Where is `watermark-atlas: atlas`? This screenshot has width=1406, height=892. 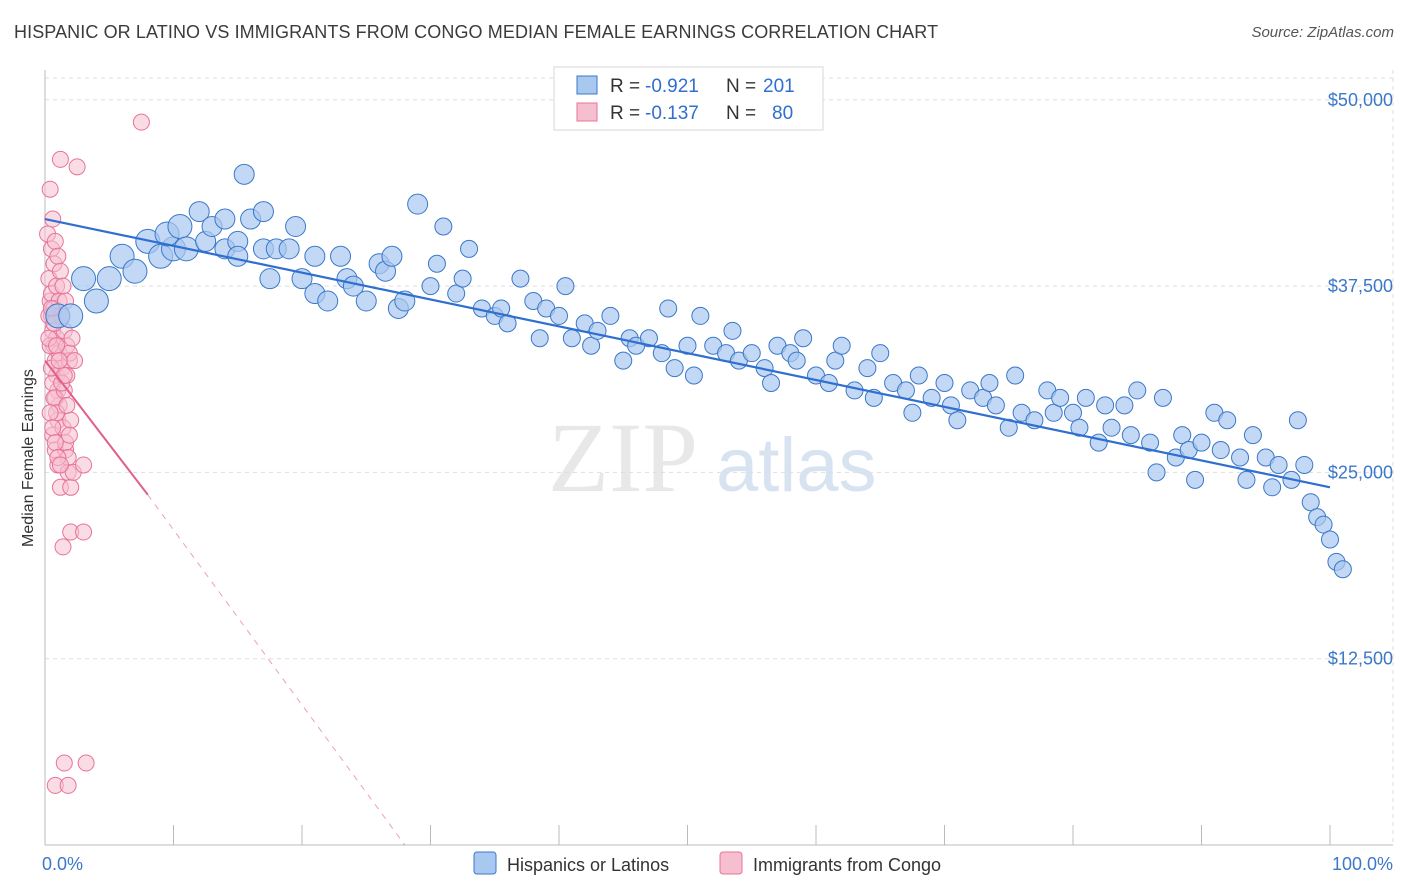
watermark-atlas: atlas is located at coordinates (796, 465).